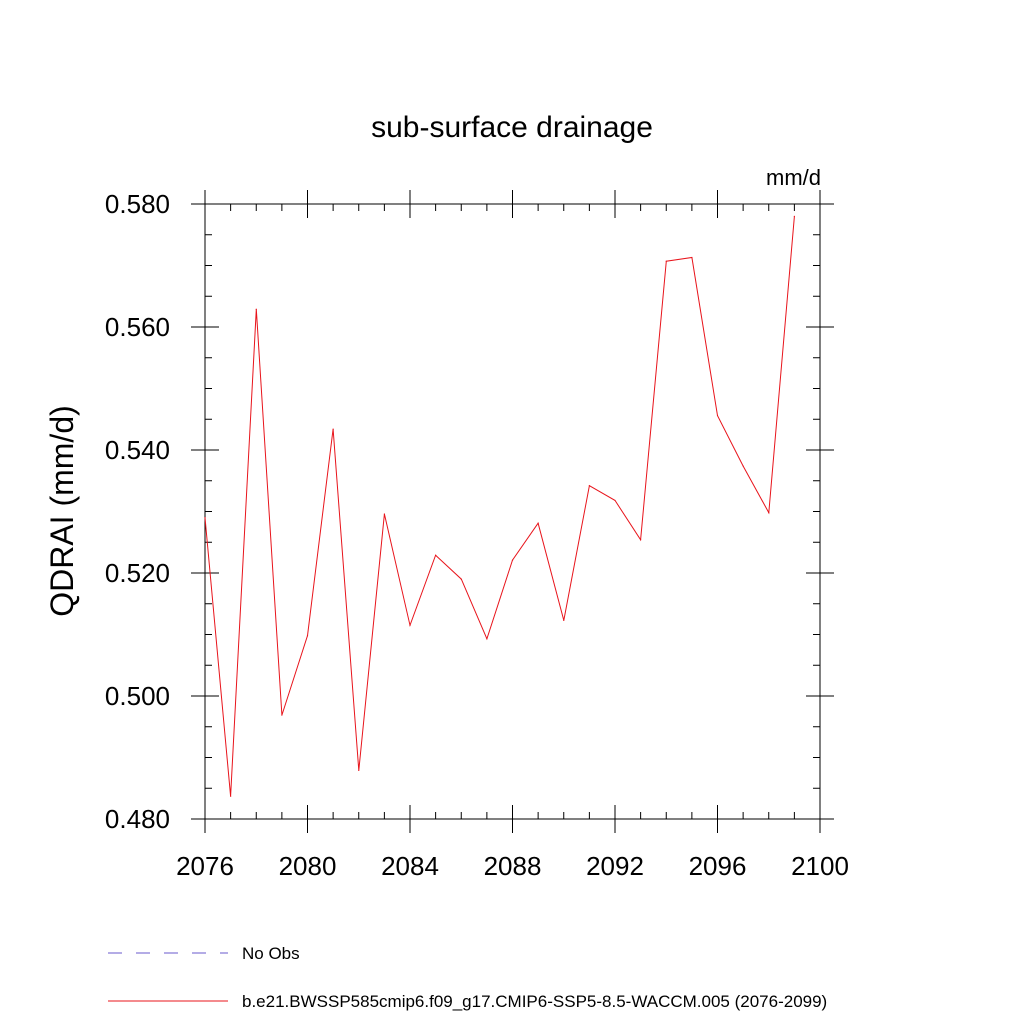 This screenshot has height=1024, width=1024. What do you see at coordinates (513, 866) in the screenshot?
I see `x-tick-label: 2088` at bounding box center [513, 866].